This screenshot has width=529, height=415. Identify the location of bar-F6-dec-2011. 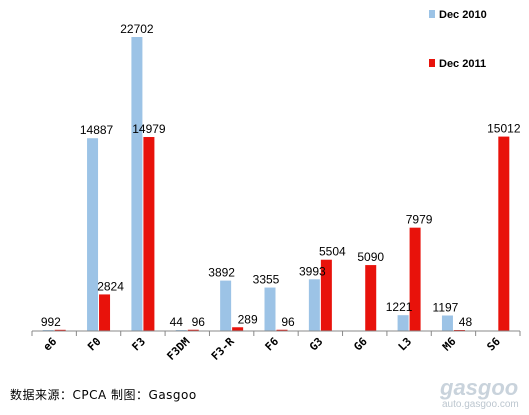
(282, 330).